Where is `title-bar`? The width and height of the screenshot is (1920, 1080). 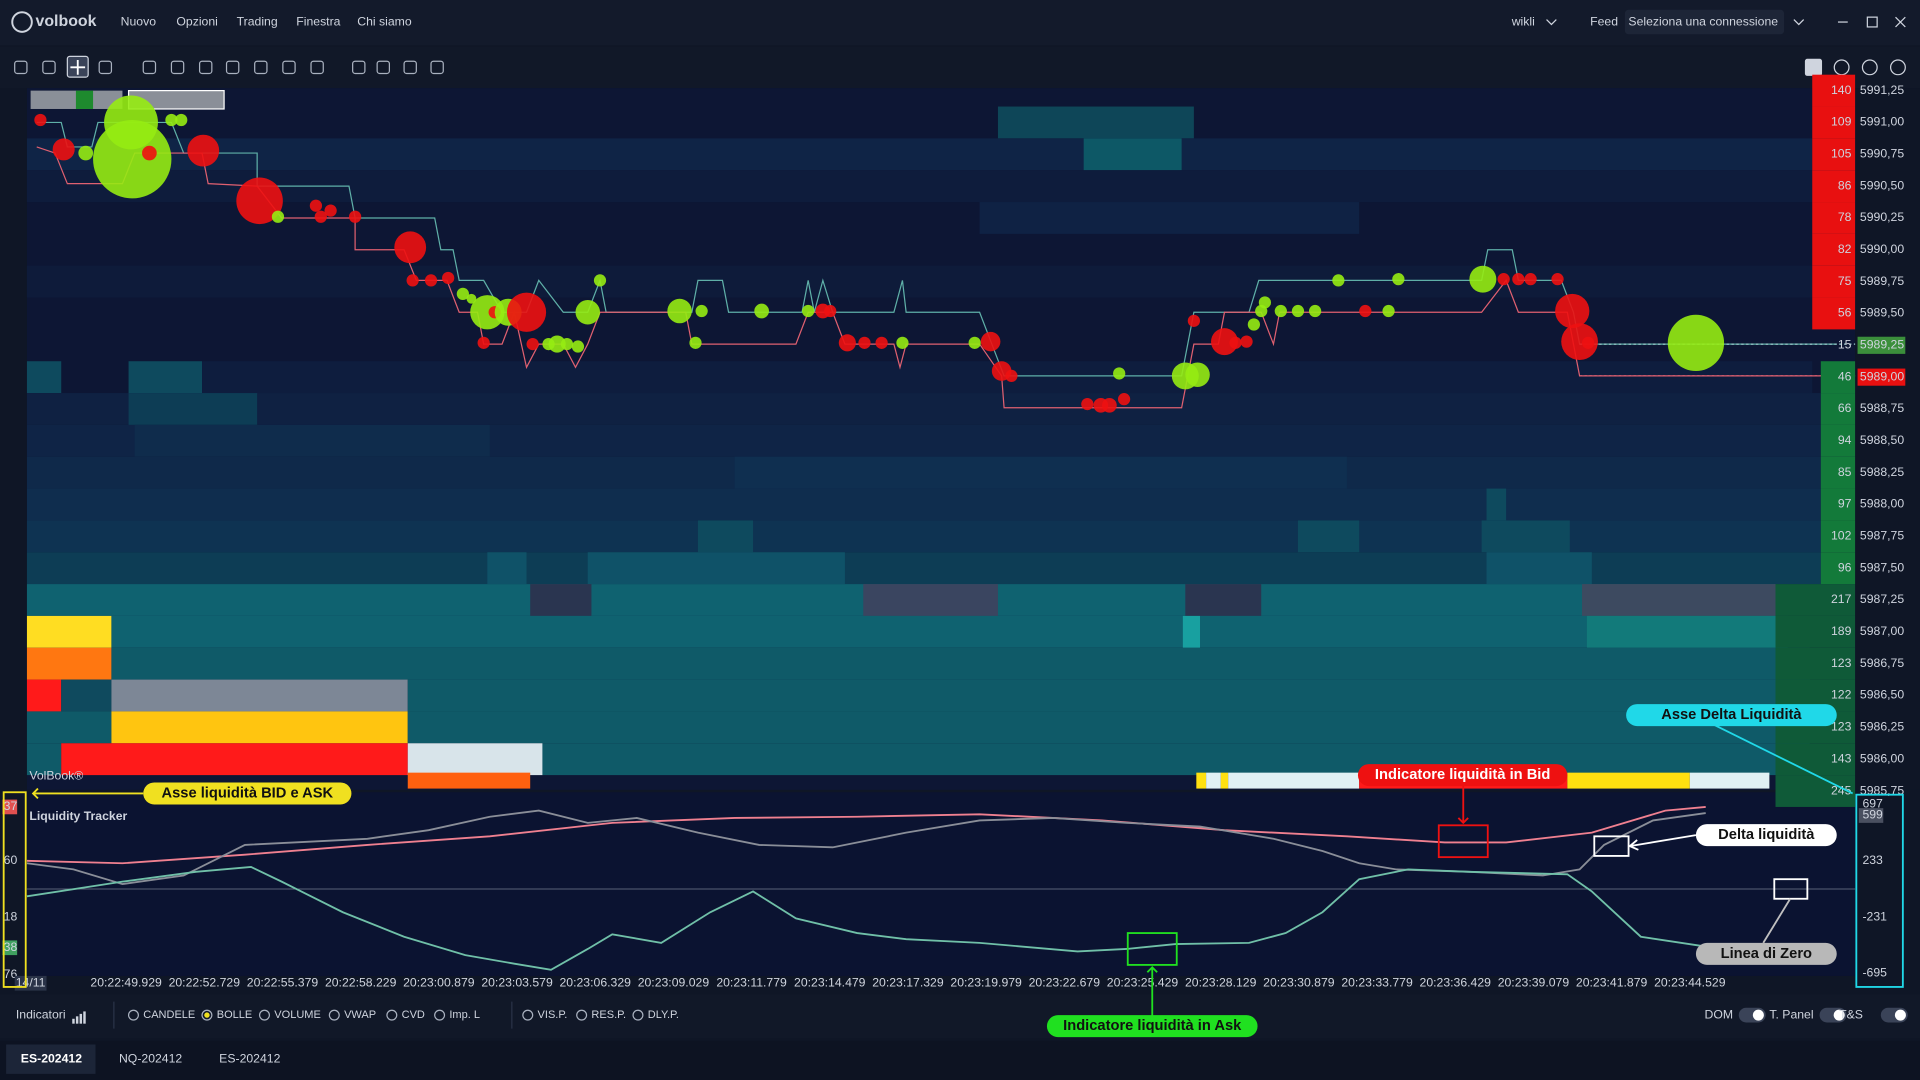 title-bar is located at coordinates (960, 23).